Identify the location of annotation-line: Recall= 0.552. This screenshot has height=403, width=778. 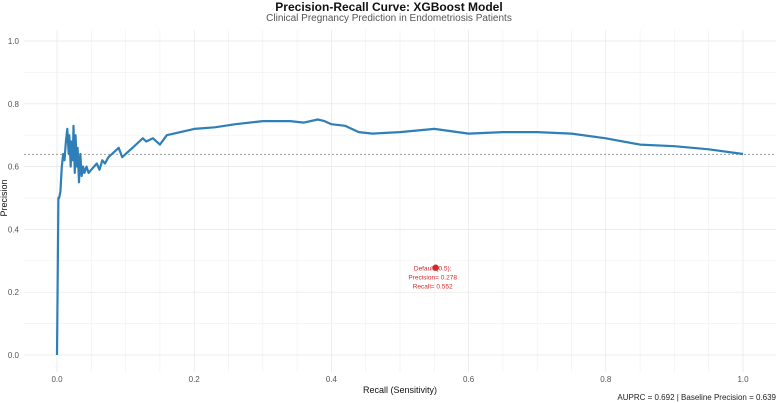
(433, 287).